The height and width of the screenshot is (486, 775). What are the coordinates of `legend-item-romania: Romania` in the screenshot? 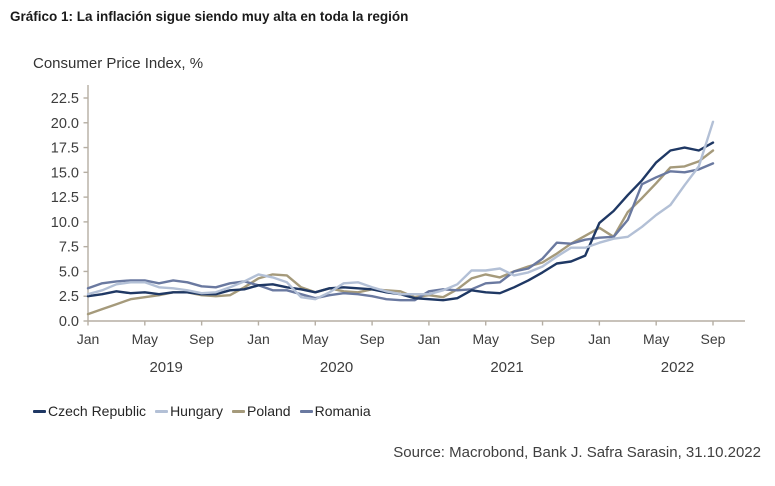 It's located at (335, 411).